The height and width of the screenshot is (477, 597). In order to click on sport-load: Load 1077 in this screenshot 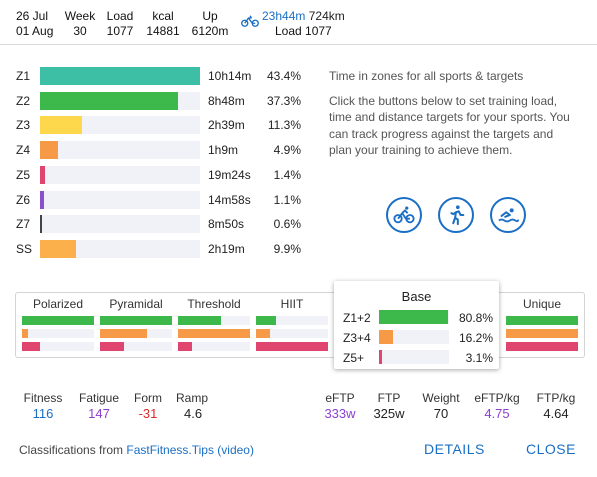, I will do `click(303, 31)`.